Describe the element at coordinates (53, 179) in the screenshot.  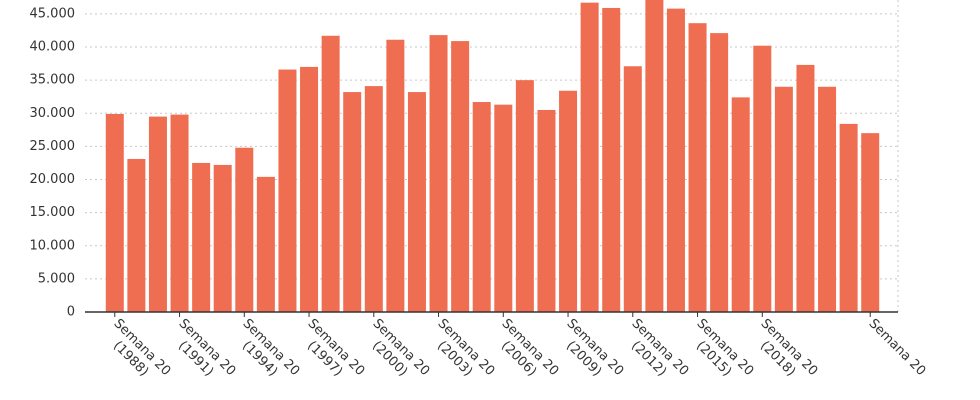
I see `y-tick-label: 20.000` at that location.